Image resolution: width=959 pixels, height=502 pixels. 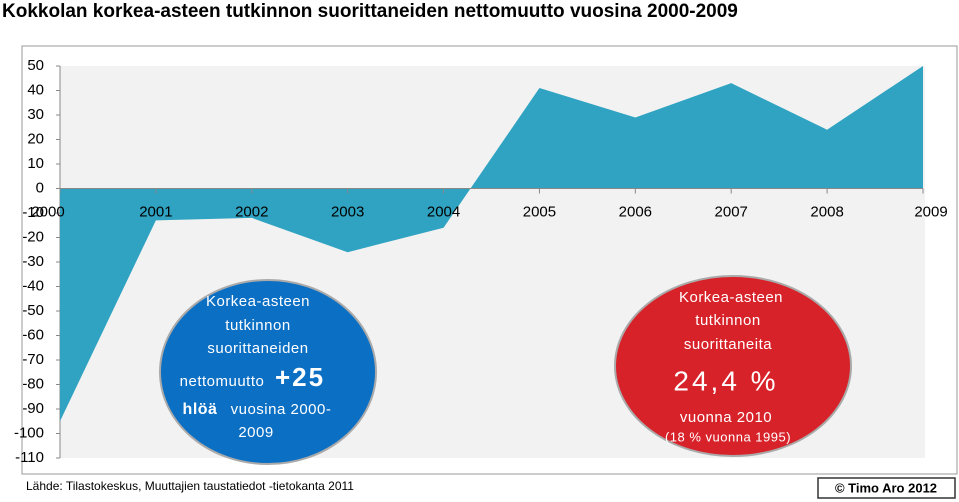 I want to click on annotation: hlöä, so click(x=200, y=409).